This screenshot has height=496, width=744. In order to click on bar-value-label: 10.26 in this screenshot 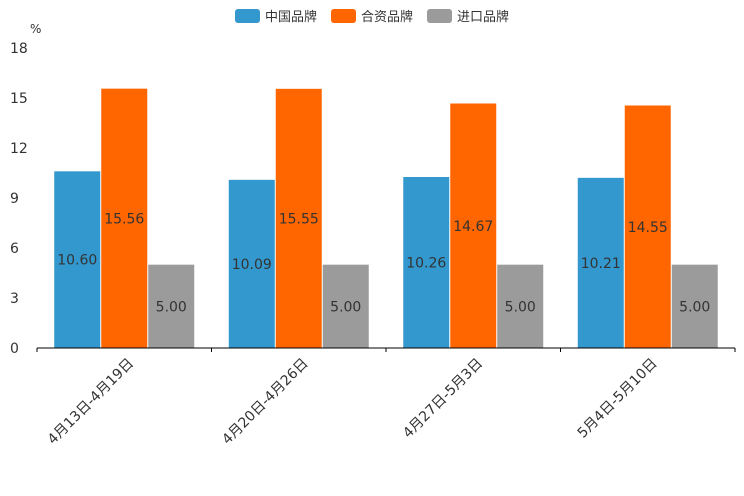, I will do `click(426, 264)`.